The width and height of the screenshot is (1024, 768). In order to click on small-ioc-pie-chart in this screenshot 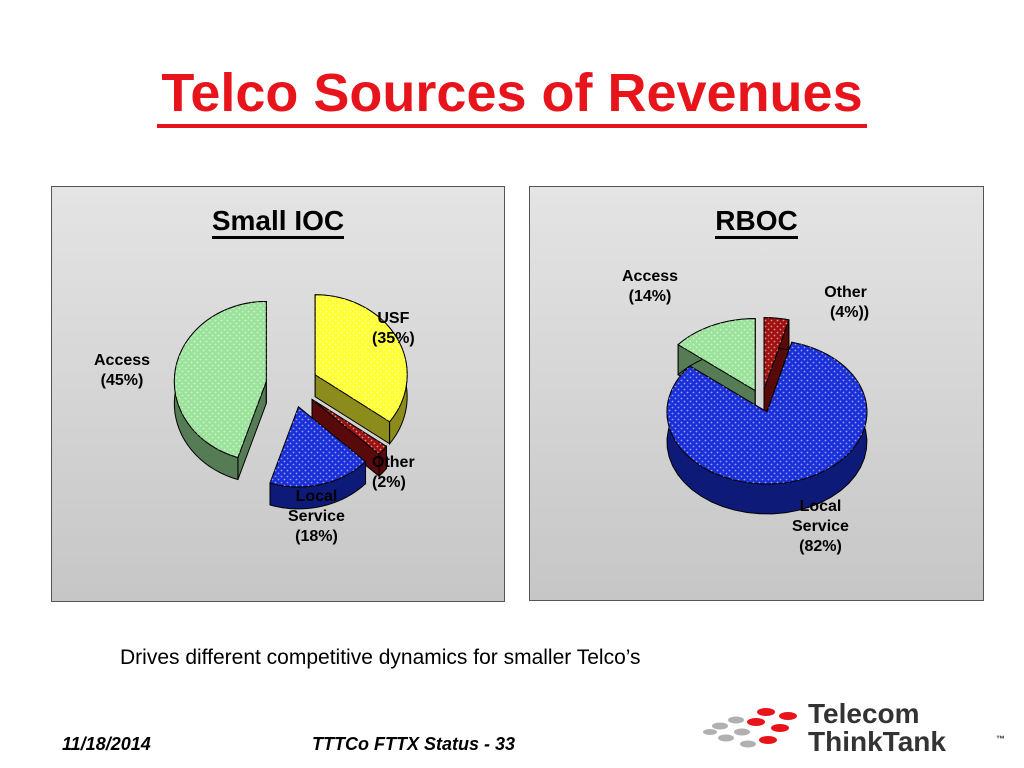, I will do `click(290, 402)`.